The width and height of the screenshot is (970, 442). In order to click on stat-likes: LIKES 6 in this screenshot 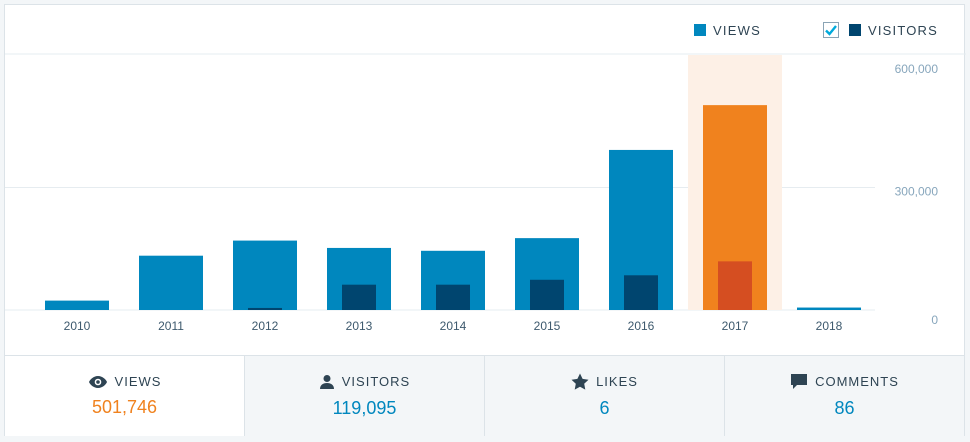, I will do `click(604, 396)`.